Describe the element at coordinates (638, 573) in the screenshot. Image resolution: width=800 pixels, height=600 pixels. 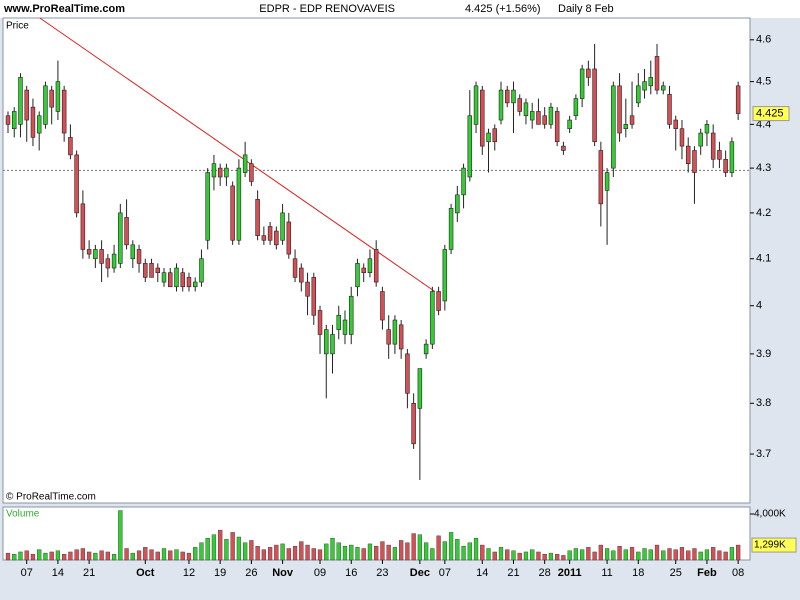
I see `x-tick-label: 18` at that location.